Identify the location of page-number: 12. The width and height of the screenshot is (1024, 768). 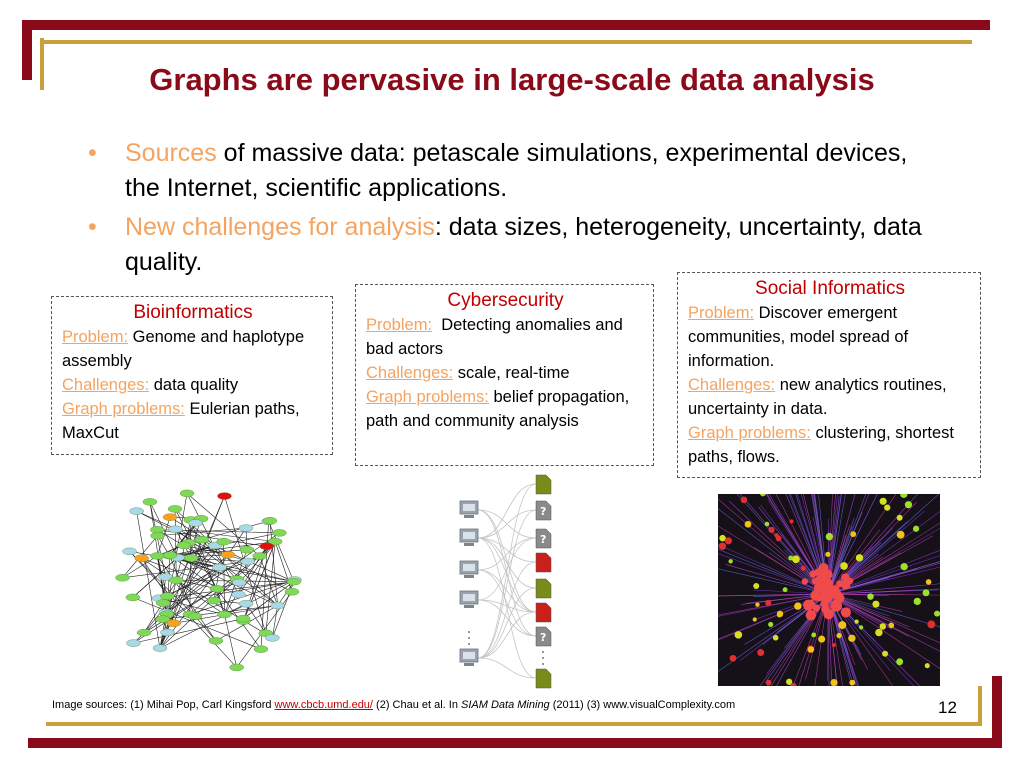
(947, 707).